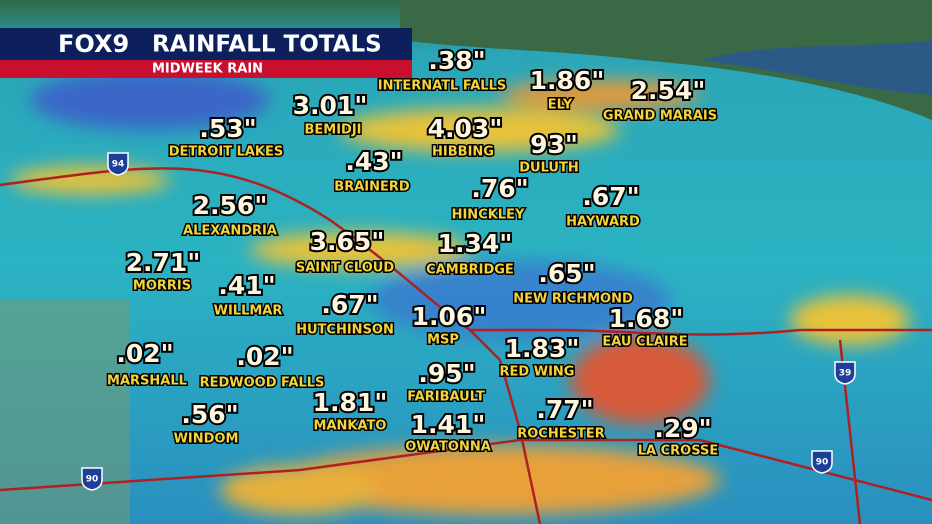  I want to click on title: RAINFALL TOTALS, so click(267, 45).